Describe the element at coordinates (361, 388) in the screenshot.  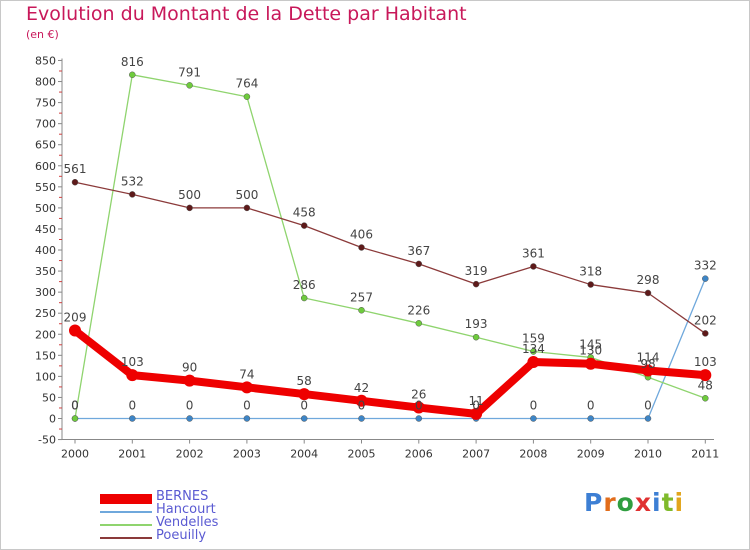
I see `data-label-bernes: 42` at that location.